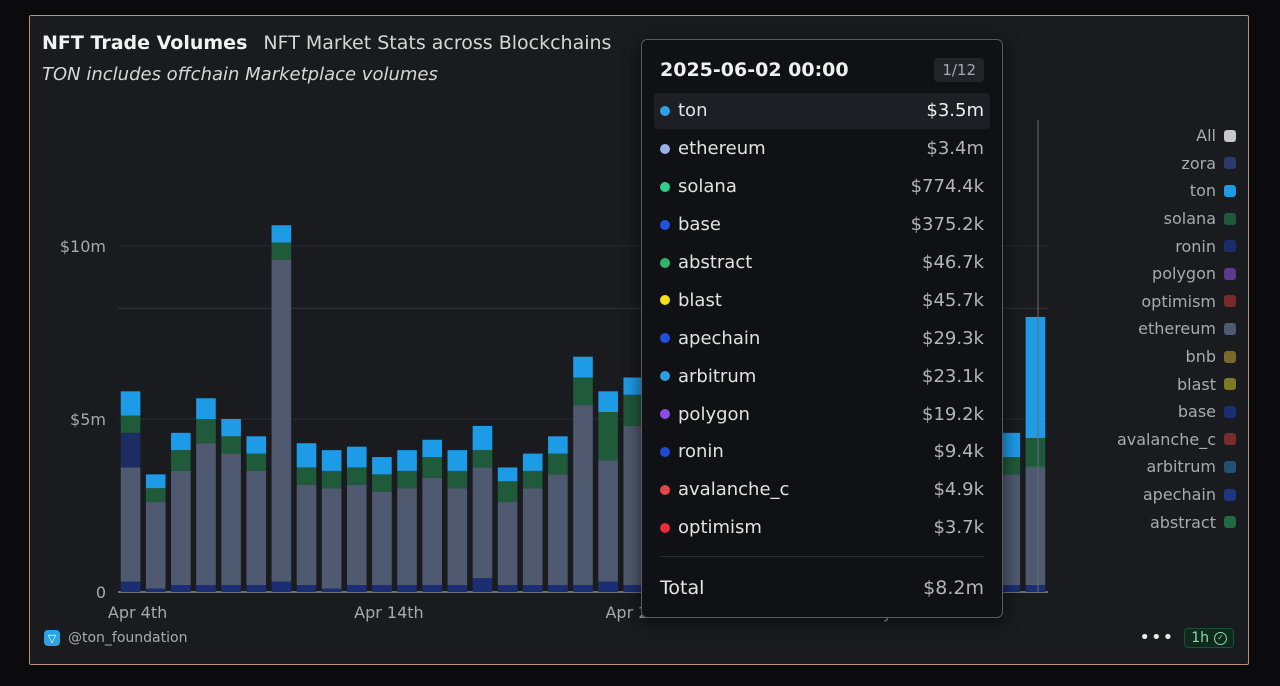 Image resolution: width=1280 pixels, height=686 pixels. What do you see at coordinates (1176, 164) in the screenshot?
I see `legend-item-zora: zora` at bounding box center [1176, 164].